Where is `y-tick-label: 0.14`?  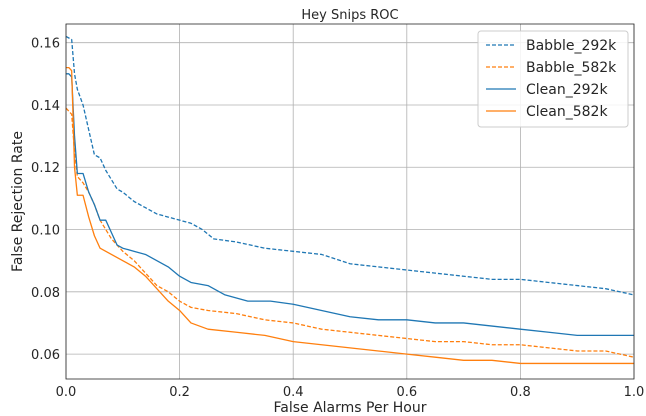 y-tick-label: 0.14 is located at coordinates (45, 106).